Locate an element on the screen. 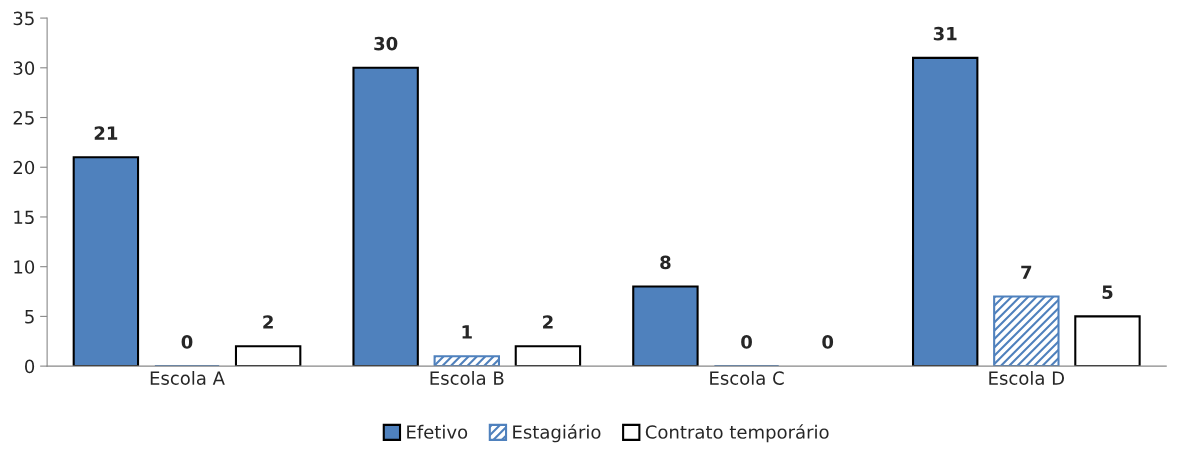 The width and height of the screenshot is (1178, 452). legend-label: Contrato temporário is located at coordinates (737, 433).